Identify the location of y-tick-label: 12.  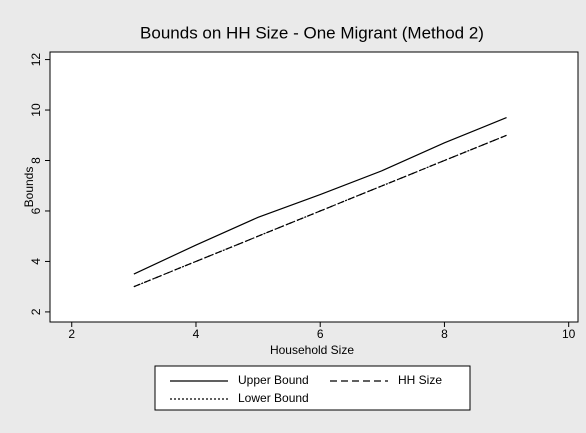
(36, 60).